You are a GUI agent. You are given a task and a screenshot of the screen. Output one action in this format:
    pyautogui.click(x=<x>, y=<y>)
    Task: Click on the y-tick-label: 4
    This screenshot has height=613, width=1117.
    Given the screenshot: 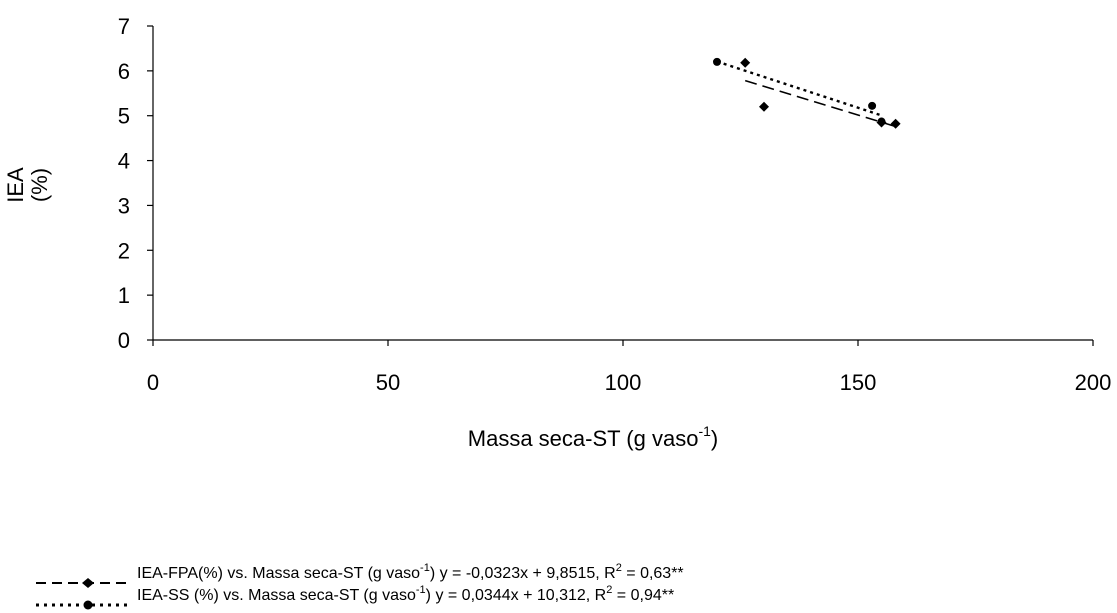 What is the action you would take?
    pyautogui.click(x=124, y=161)
    